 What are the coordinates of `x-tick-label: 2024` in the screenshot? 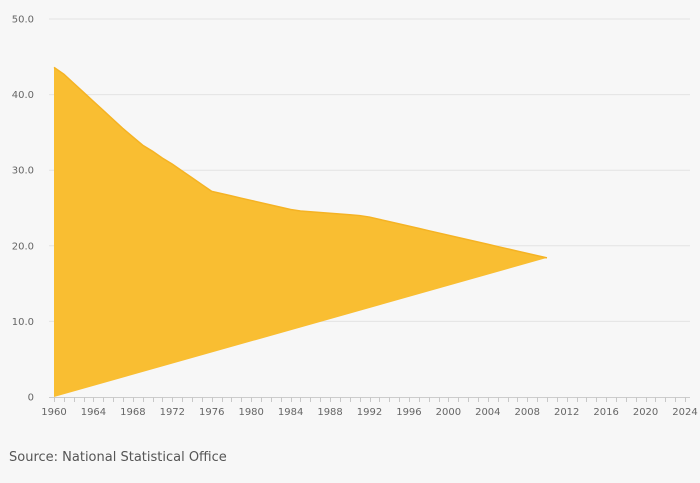 It's located at (684, 412).